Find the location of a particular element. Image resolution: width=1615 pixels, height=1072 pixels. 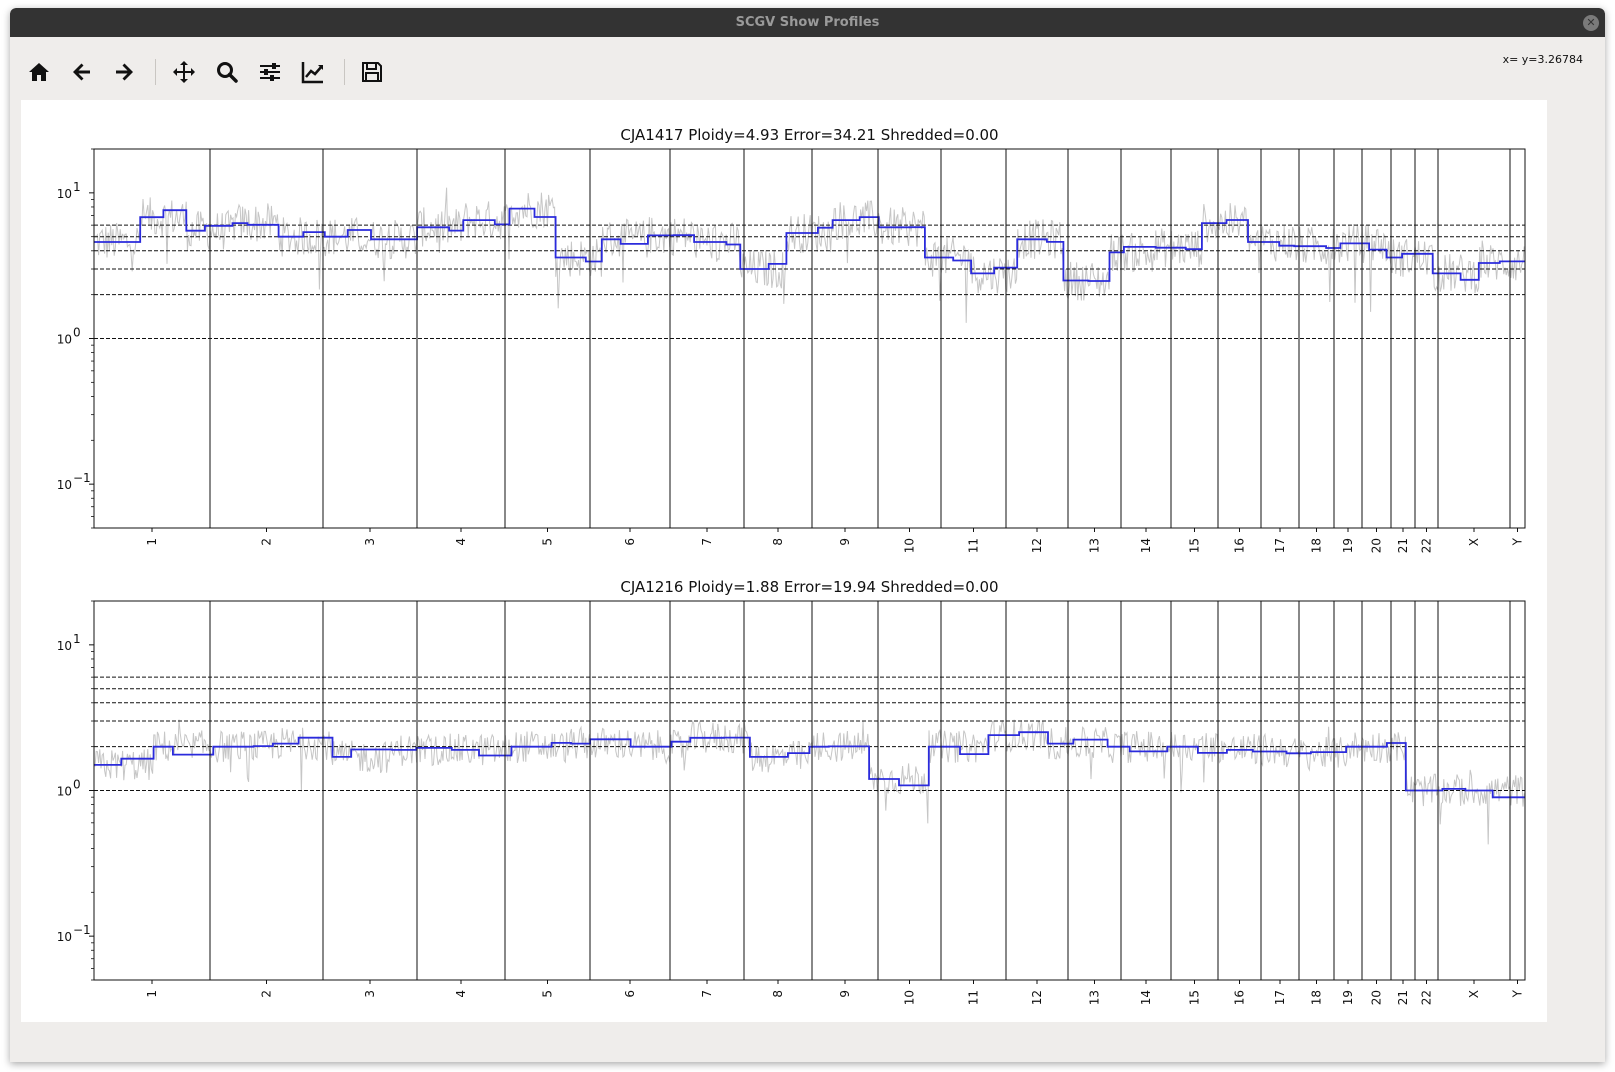

pan-button is located at coordinates (184, 72).